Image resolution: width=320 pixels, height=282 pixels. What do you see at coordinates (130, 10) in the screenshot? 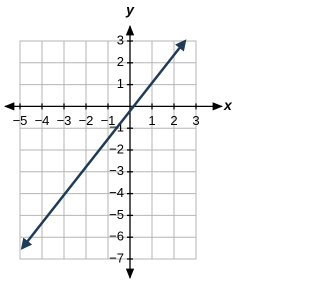
I see `y-axis-label: y` at bounding box center [130, 10].